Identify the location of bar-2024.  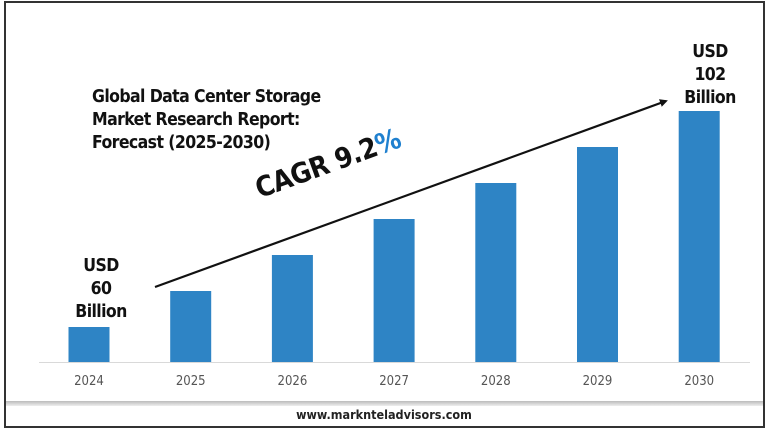
(89, 344).